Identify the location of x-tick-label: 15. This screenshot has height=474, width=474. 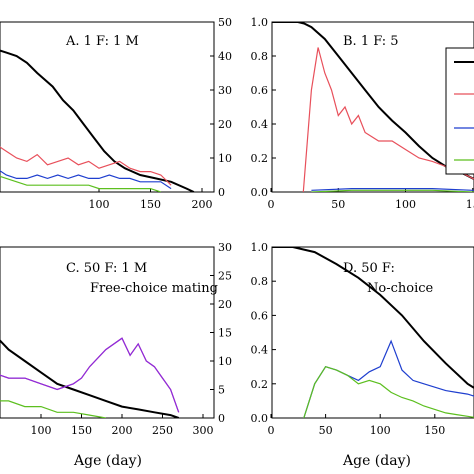
(470, 204).